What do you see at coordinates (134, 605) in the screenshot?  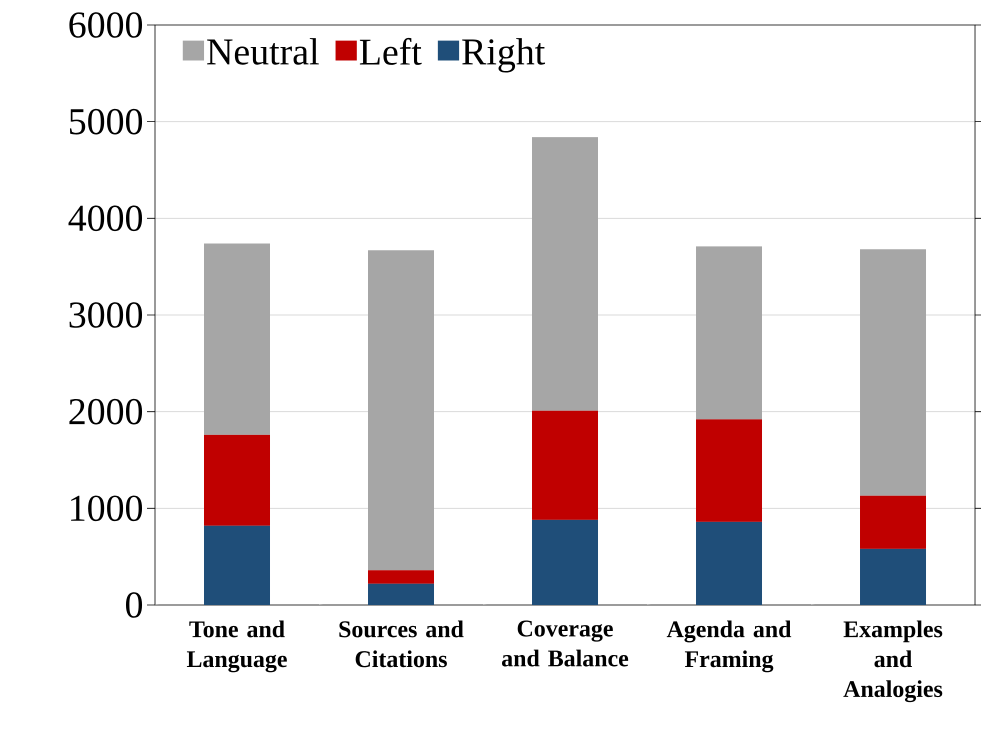 I see `y-tick-label: 0` at bounding box center [134, 605].